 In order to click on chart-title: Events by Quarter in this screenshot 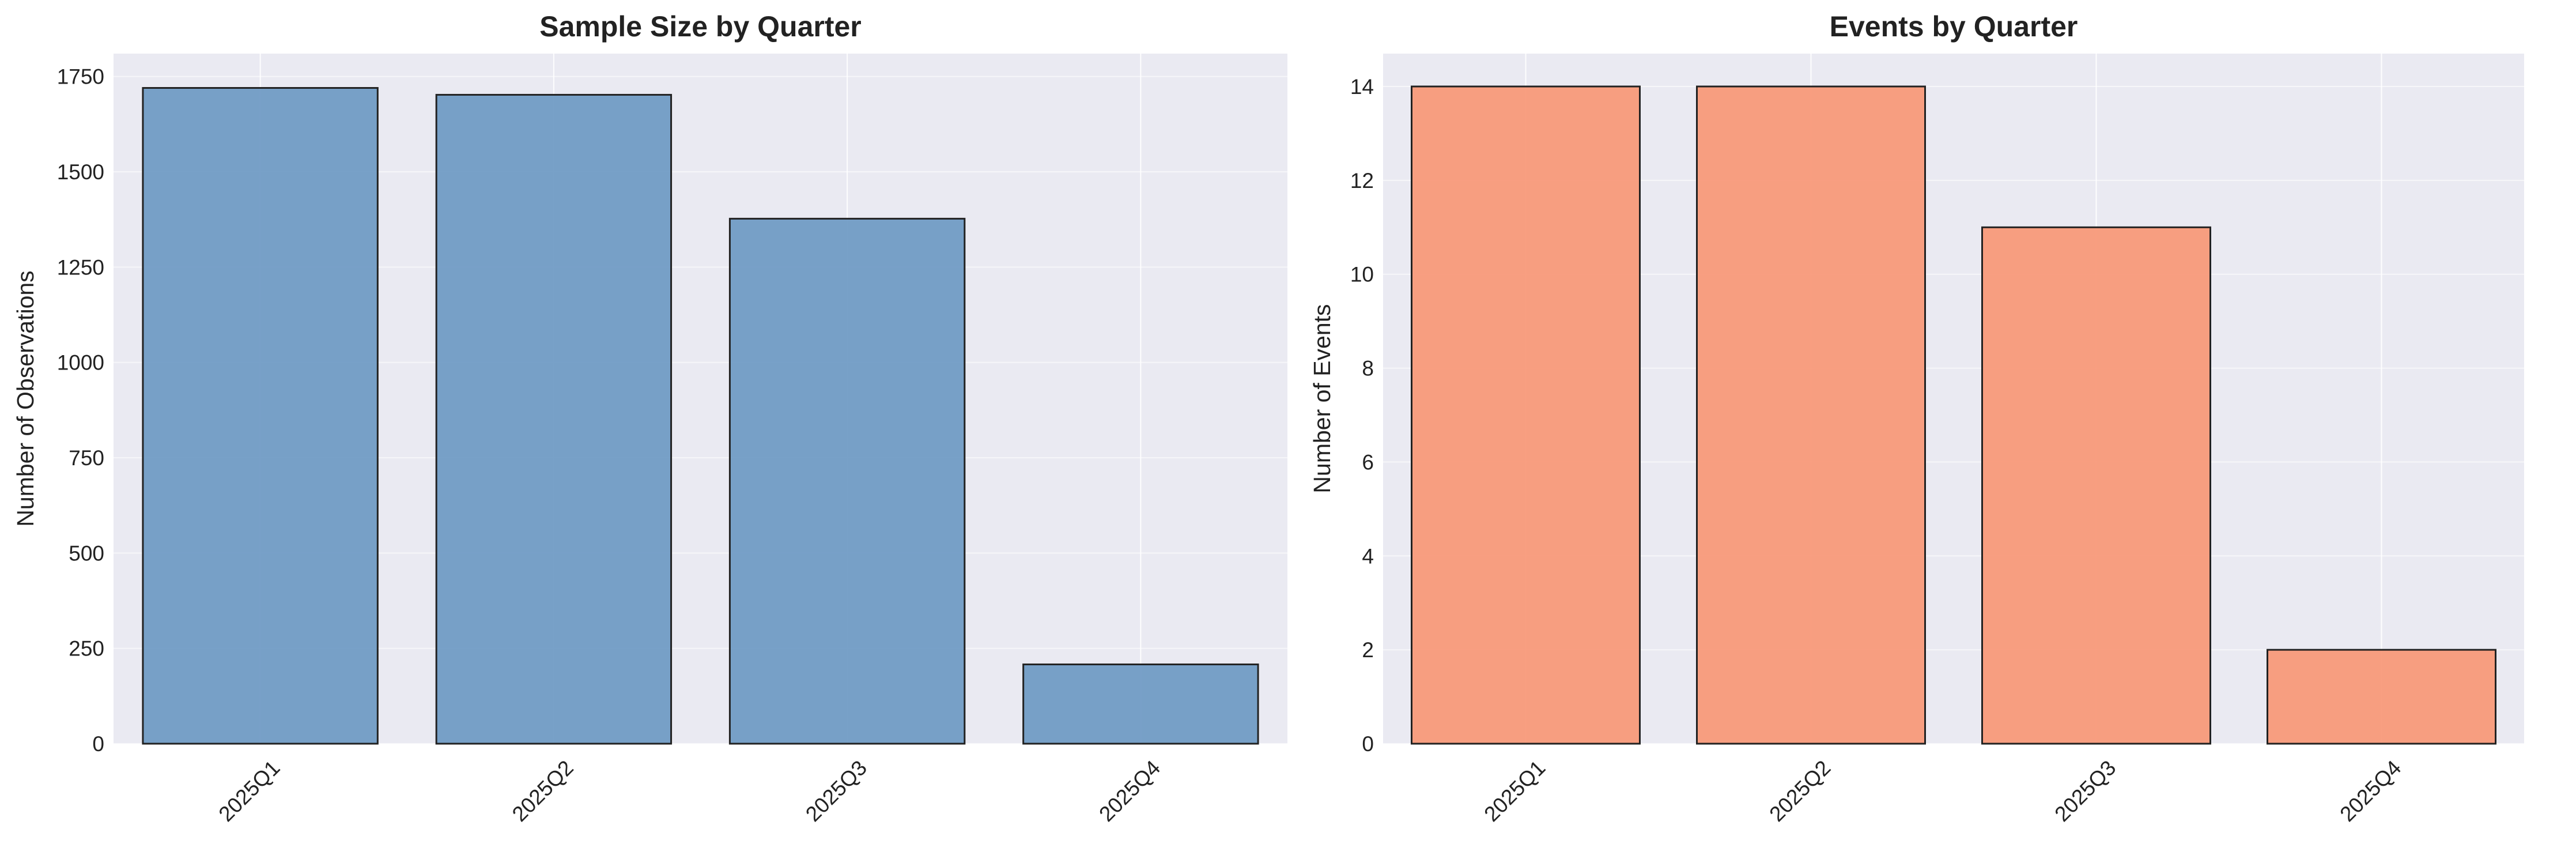, I will do `click(1954, 26)`.